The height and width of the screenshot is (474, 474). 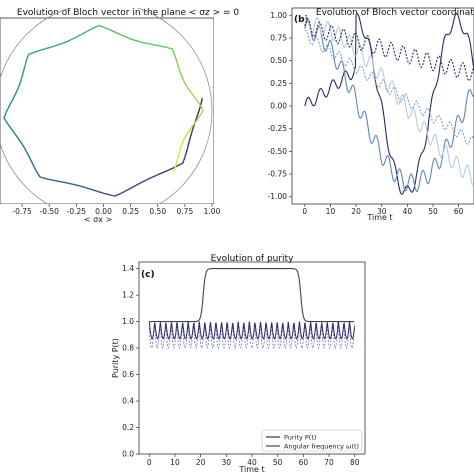 What do you see at coordinates (459, 211) in the screenshot?
I see `panel-b-xtick-label-6: 60` at bounding box center [459, 211].